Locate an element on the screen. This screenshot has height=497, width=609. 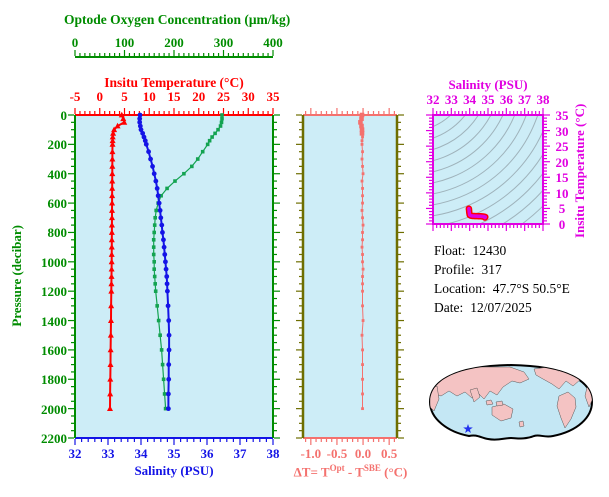
pressure-tick-label: 200 is located at coordinates (57, 145).